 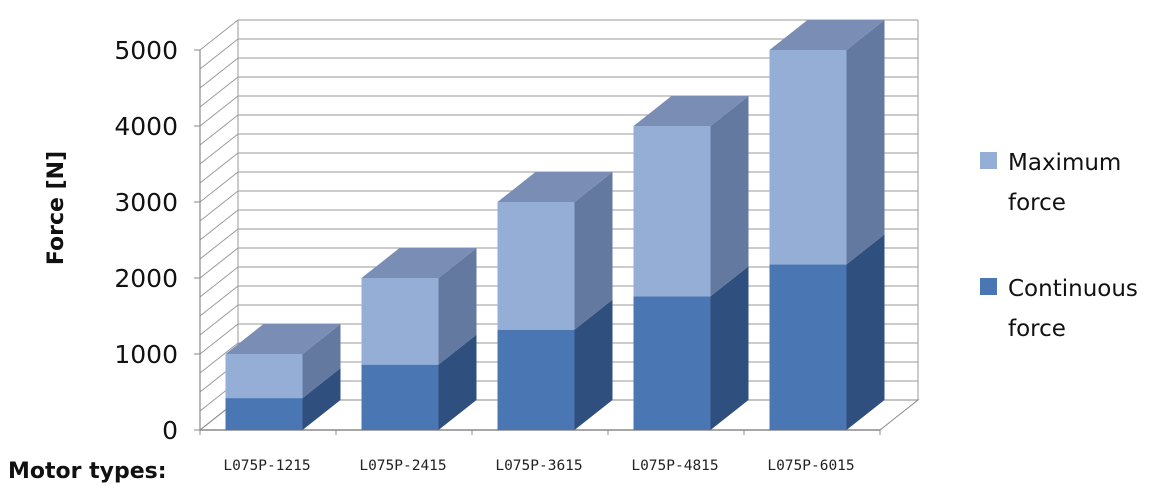 I want to click on x-tick-label: L075P-4815, so click(x=674, y=466).